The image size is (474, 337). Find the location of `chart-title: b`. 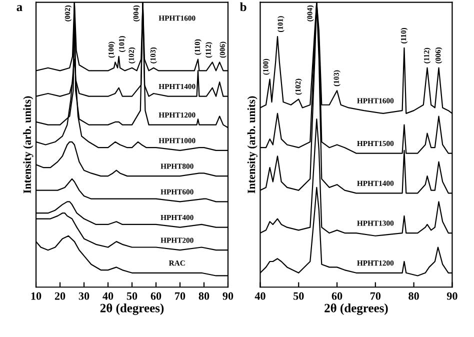

chart-title: b is located at coordinates (243, 7).